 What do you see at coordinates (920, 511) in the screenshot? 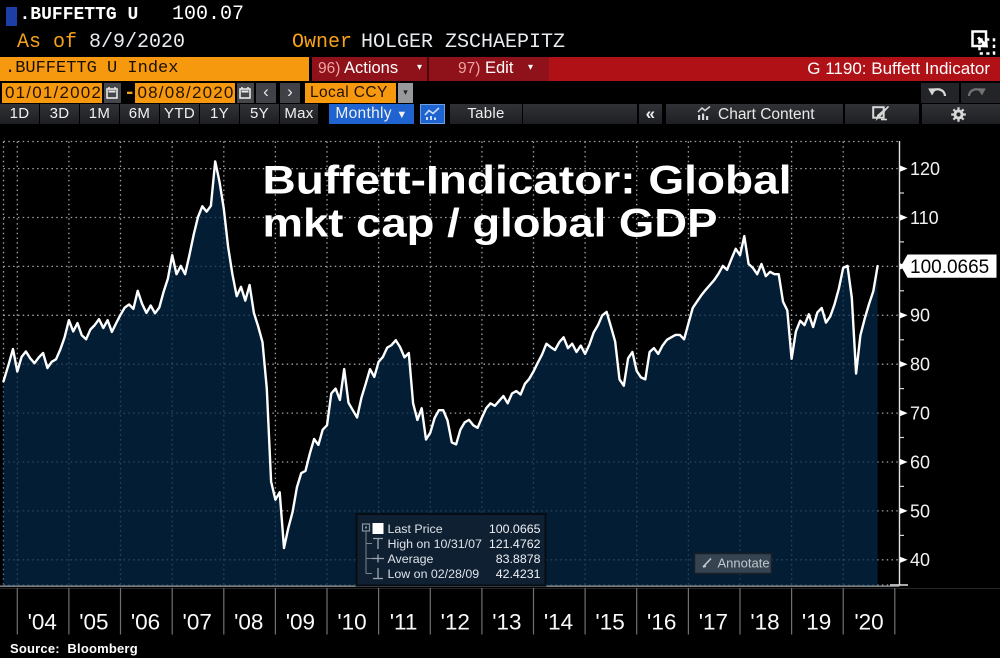
I see `svg-text: 50` at bounding box center [920, 511].